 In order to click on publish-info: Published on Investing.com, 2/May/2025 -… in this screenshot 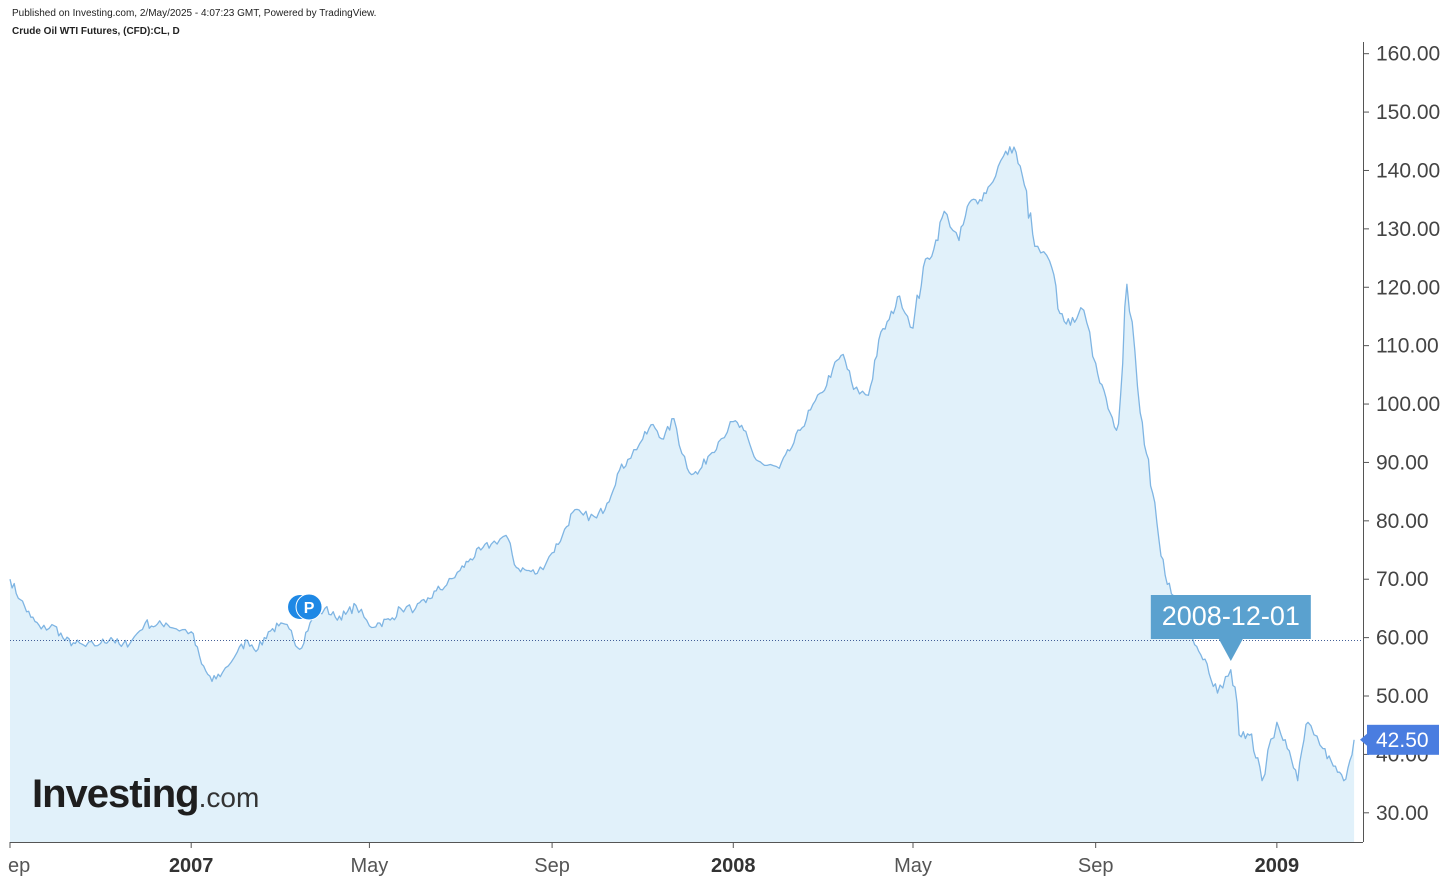, I will do `click(194, 13)`.